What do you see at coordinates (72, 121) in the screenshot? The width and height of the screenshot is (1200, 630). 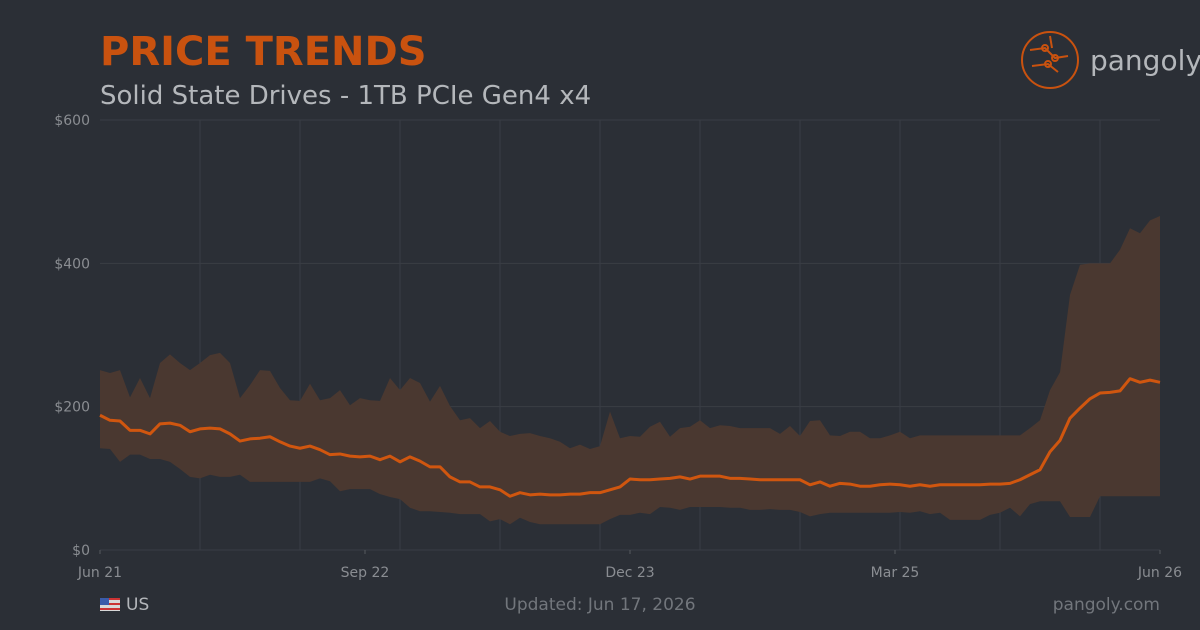 I see `y-tick-label: $600` at bounding box center [72, 121].